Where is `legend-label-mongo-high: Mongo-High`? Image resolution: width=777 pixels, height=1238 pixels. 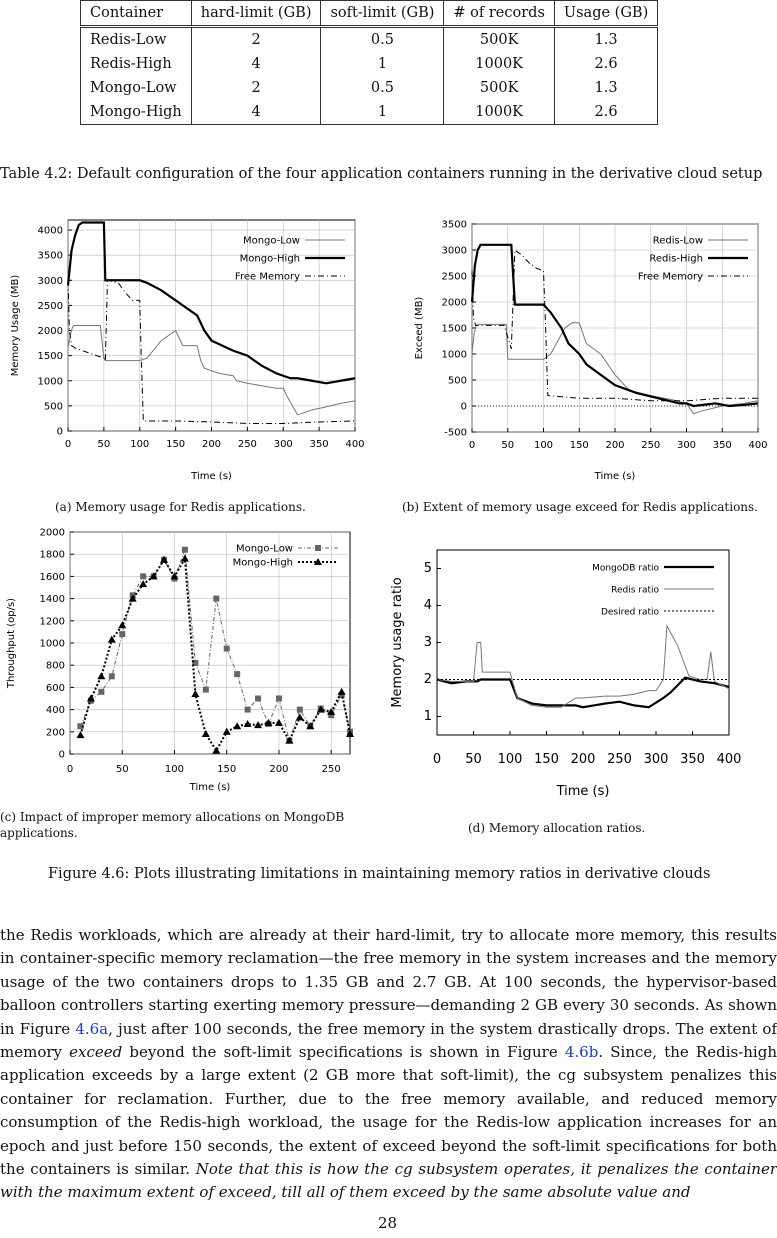 legend-label-mongo-high: Mongo-High is located at coordinates (270, 259).